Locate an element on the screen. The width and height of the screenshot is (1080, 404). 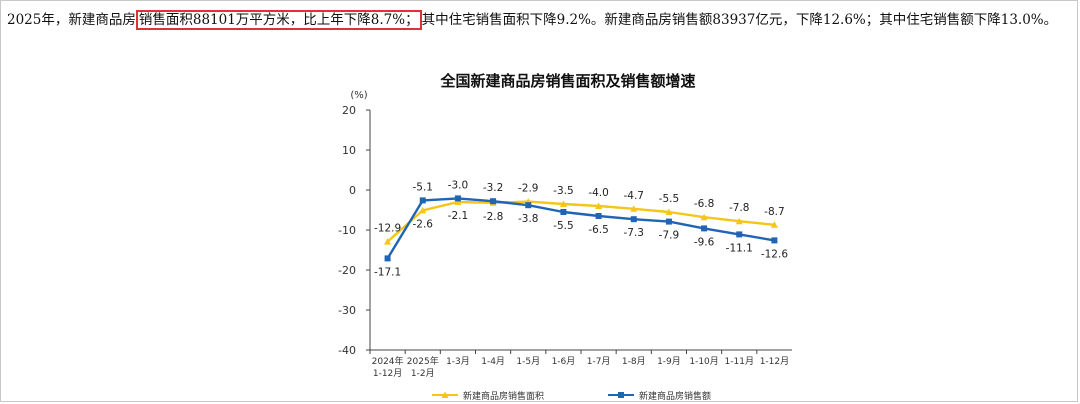
sales-data-label: -17.1 is located at coordinates (387, 272).